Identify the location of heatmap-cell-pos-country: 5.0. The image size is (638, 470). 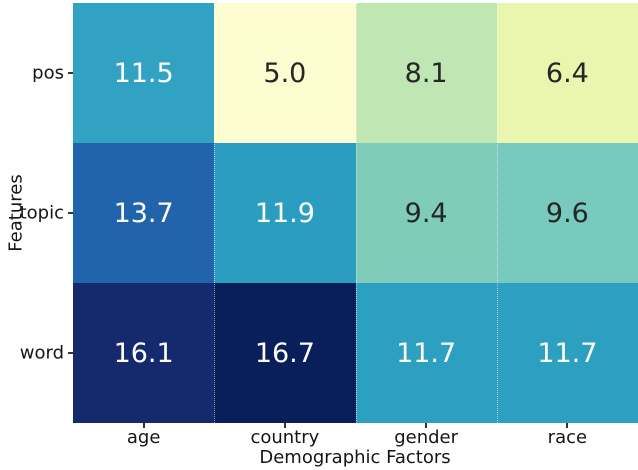
(285, 73).